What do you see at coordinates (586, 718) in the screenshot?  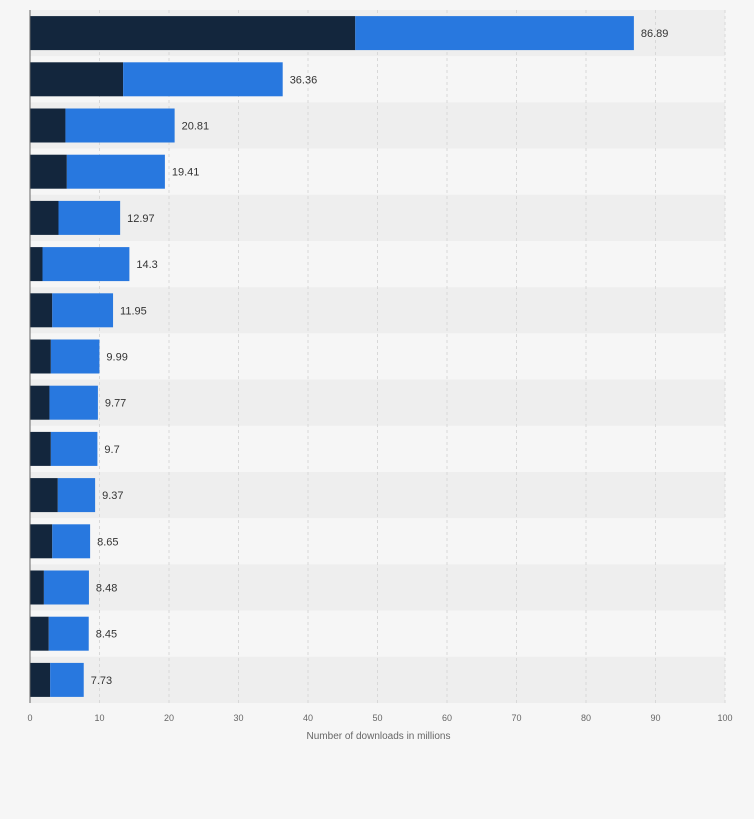 I see `x-tick-label: 80` at bounding box center [586, 718].